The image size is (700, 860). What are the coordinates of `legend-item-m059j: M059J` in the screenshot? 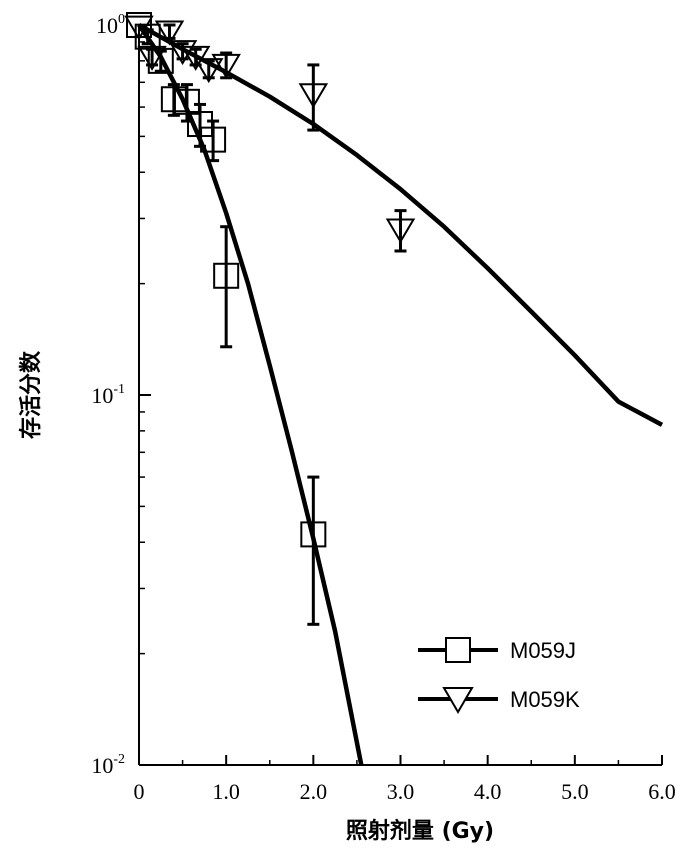 It's located at (497, 650).